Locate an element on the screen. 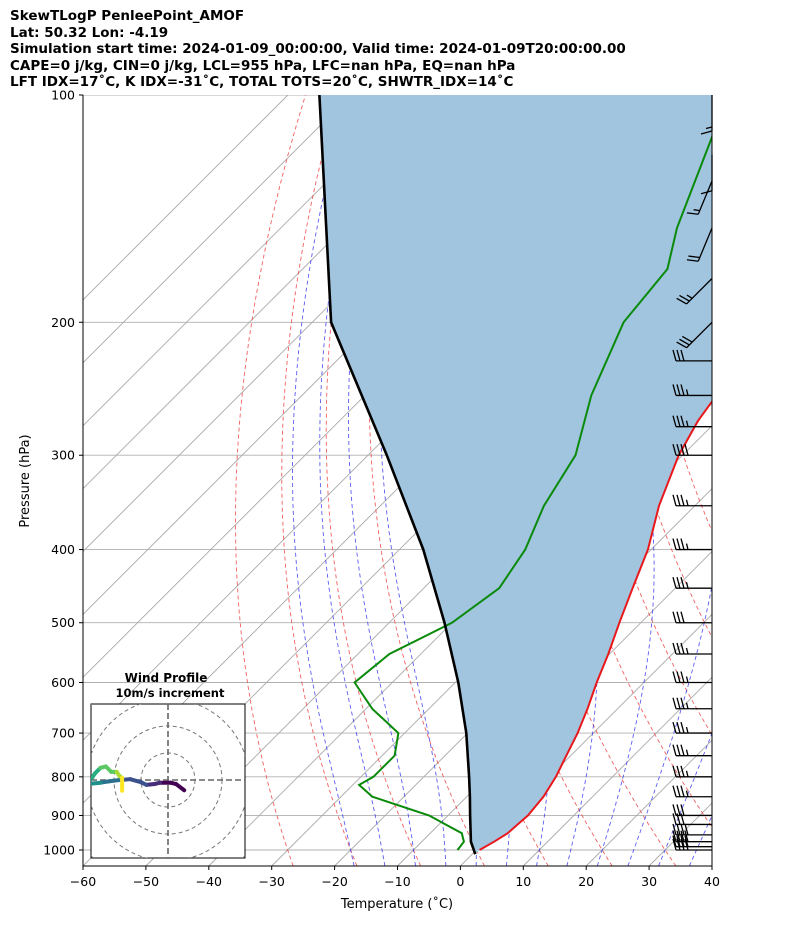 Image resolution: width=794 pixels, height=937 pixels. x-tick-label: −40 is located at coordinates (209, 881).